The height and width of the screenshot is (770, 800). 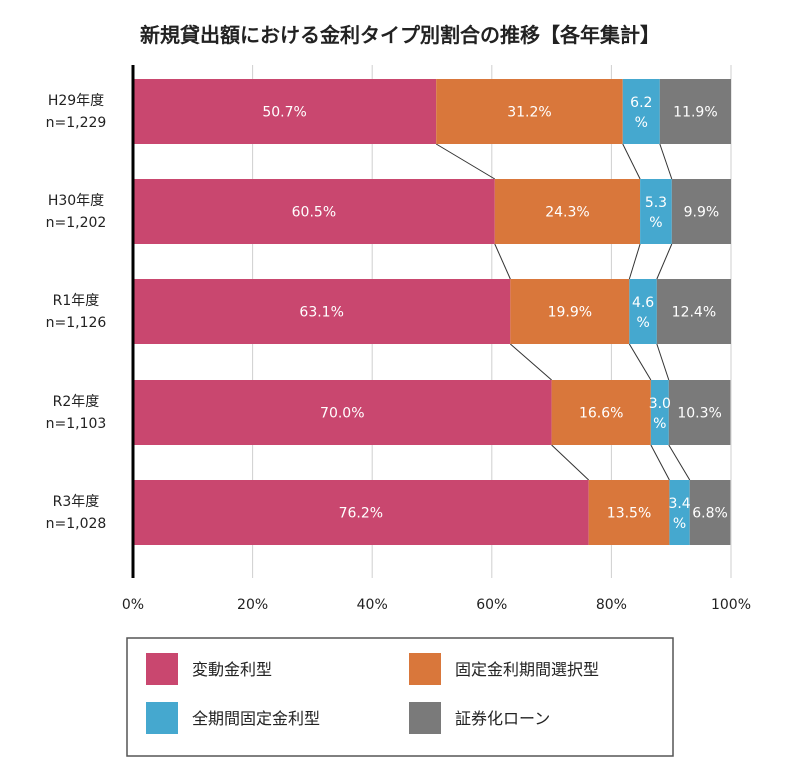 I want to click on bar-value-label: 13.5%, so click(x=629, y=514).